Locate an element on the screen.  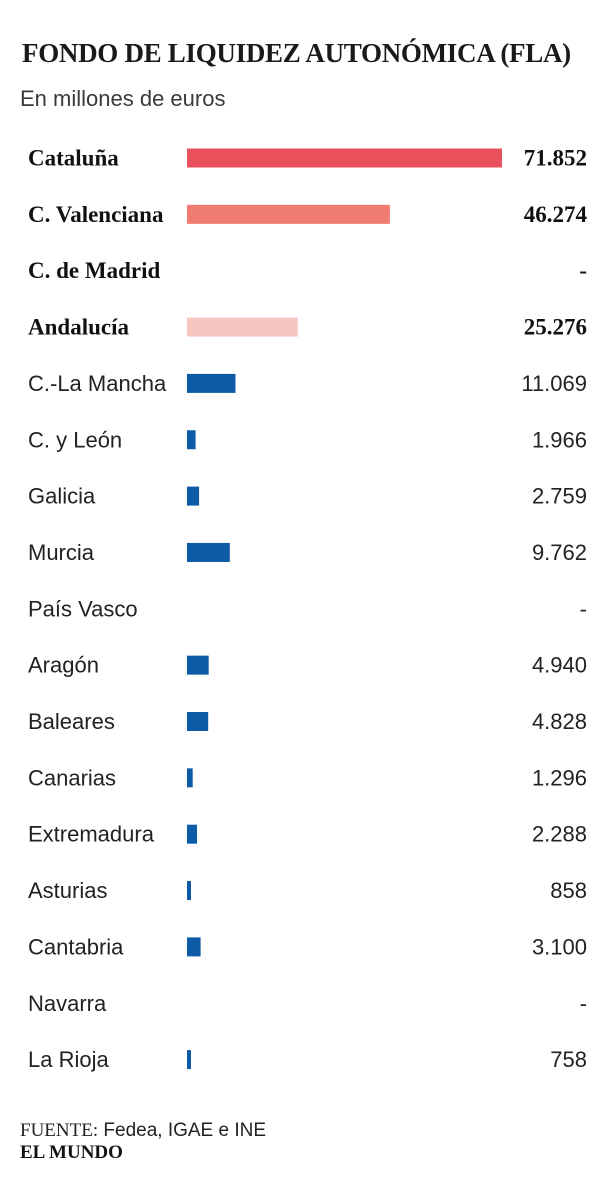
category-label: Asturias is located at coordinates (67, 890).